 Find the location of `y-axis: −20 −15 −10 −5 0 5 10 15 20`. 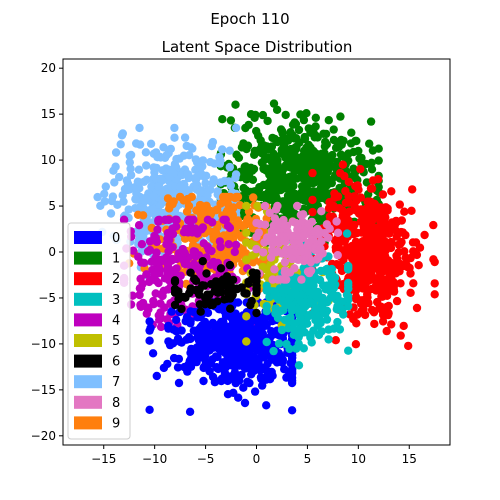

y-axis: −20 −15 −10 −5 0 5 10 15 20 is located at coordinates (47, 252).